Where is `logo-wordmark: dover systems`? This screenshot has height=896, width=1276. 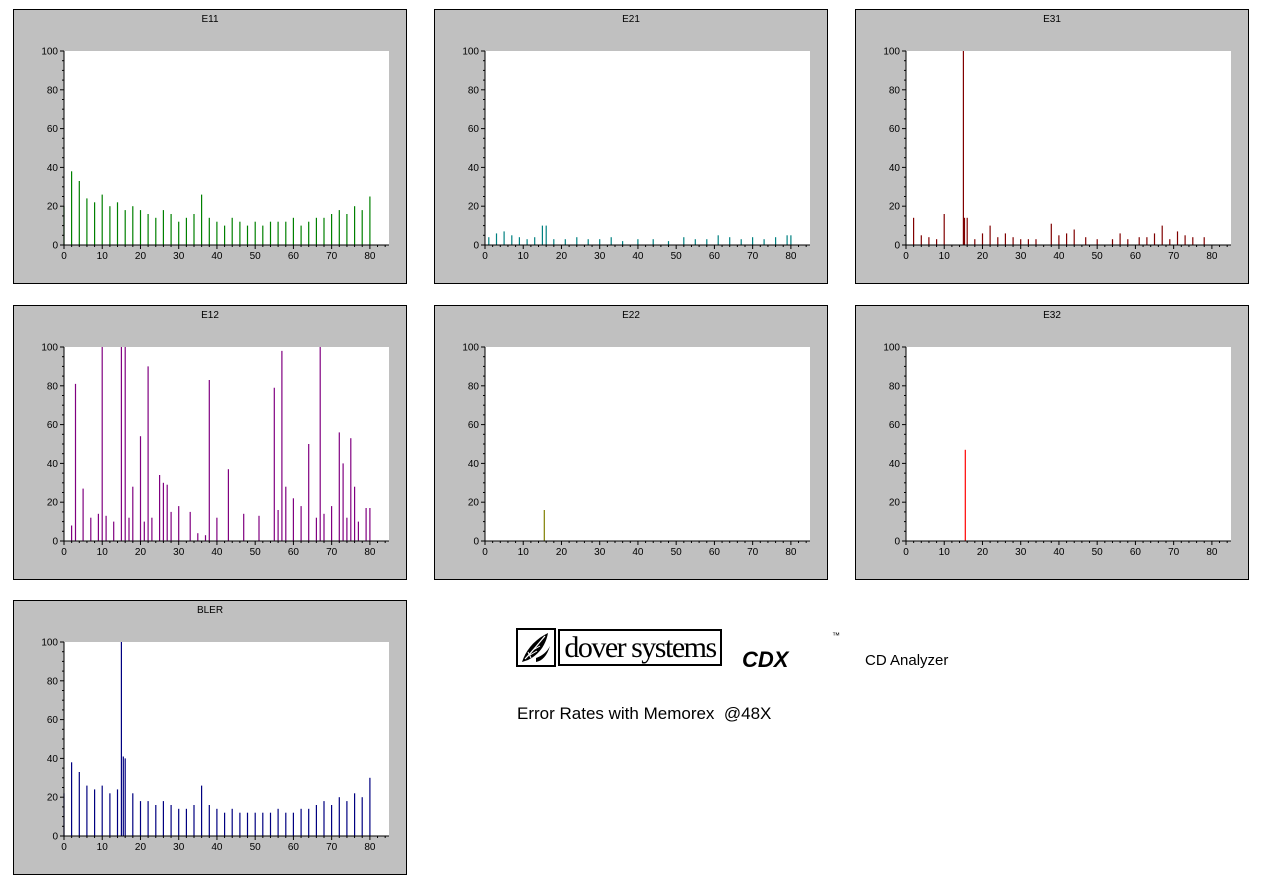
logo-wordmark: dover systems is located at coordinates (640, 647).